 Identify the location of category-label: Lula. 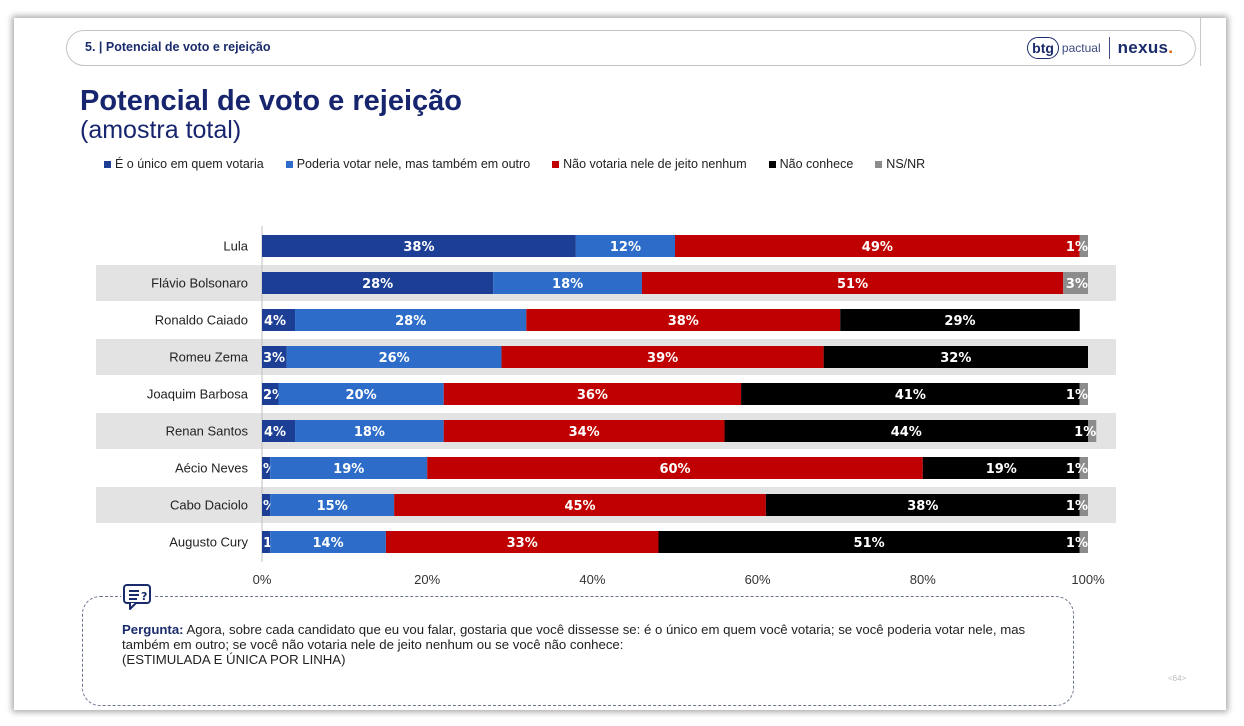
(235, 246).